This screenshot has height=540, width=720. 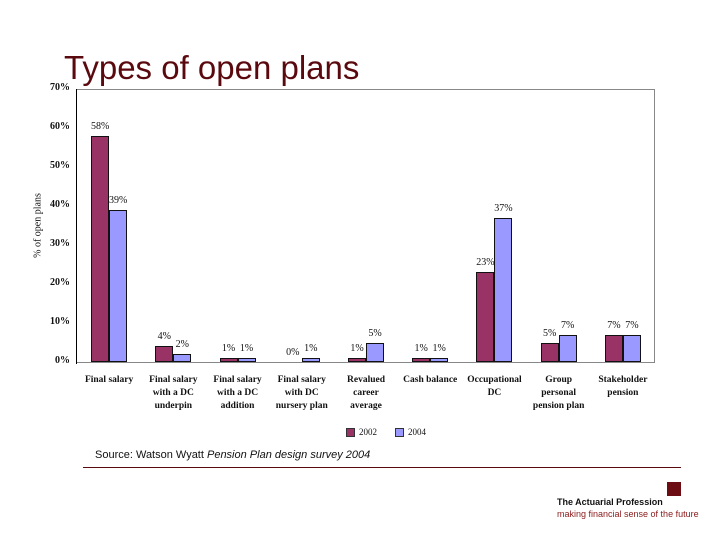 What do you see at coordinates (164, 337) in the screenshot?
I see `value-label: 4%` at bounding box center [164, 337].